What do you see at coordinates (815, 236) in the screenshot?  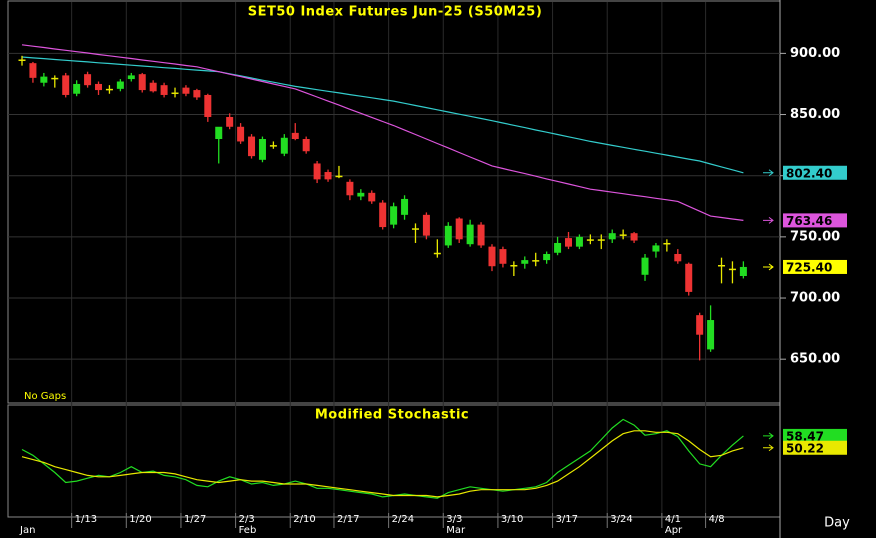 I see `y-tick-label: 750.00` at bounding box center [815, 236].